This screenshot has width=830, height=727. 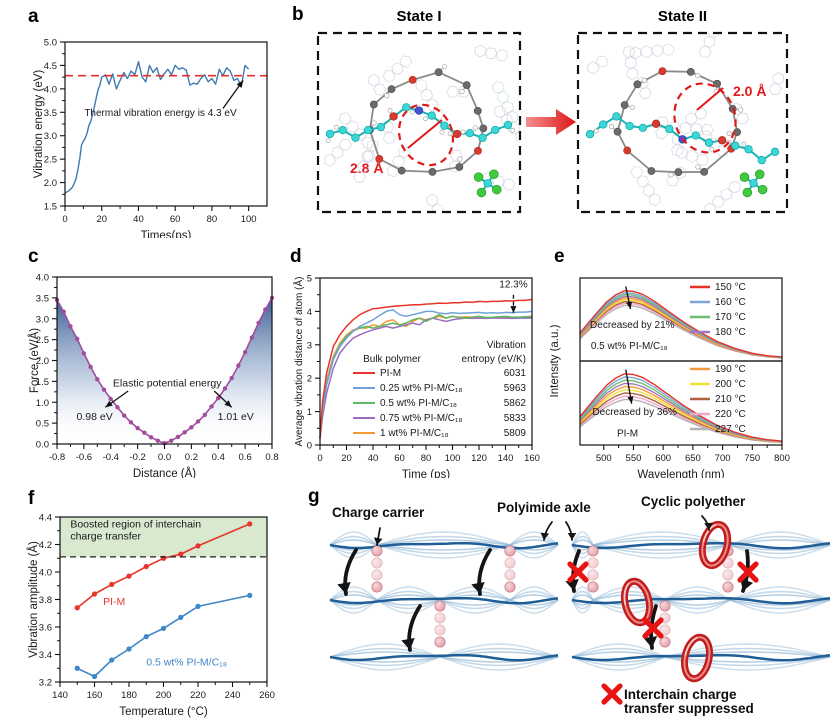 What do you see at coordinates (425, 378) in the screenshot?
I see `series-0.75 wt% PI-M/C₁₈` at bounding box center [425, 378].